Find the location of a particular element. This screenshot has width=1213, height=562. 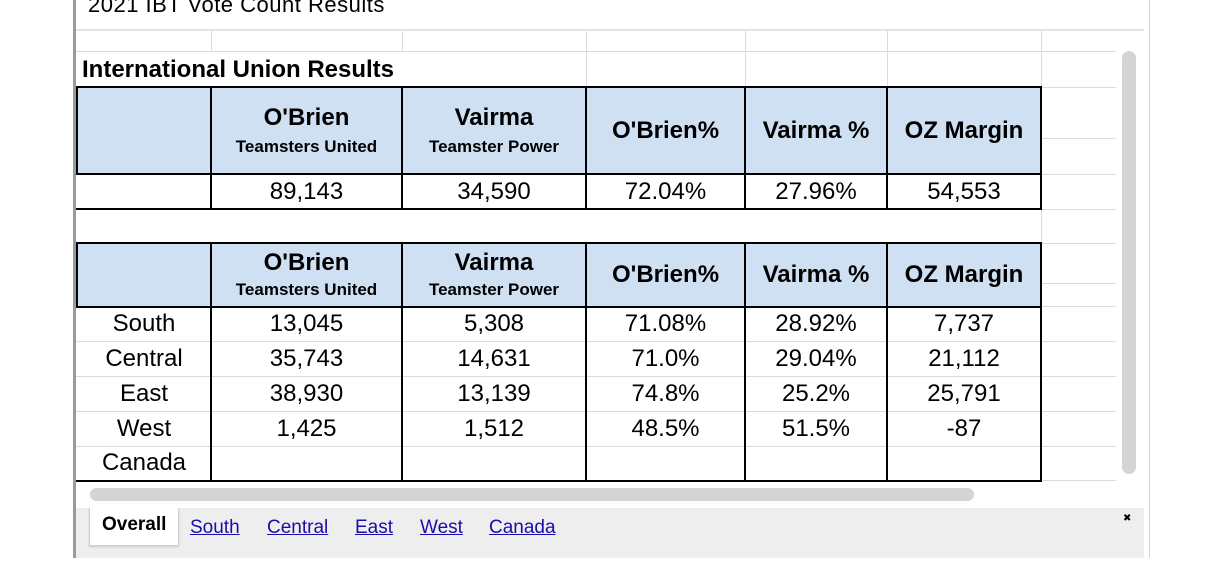

region-vairma-cell: 1,512 is located at coordinates (494, 429).